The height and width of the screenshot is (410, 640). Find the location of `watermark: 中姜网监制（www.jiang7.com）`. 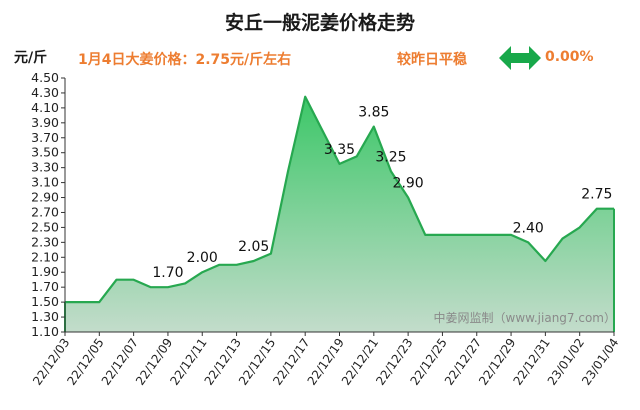

watermark: 中姜网监制（www.jiang7.com） is located at coordinates (524, 318).